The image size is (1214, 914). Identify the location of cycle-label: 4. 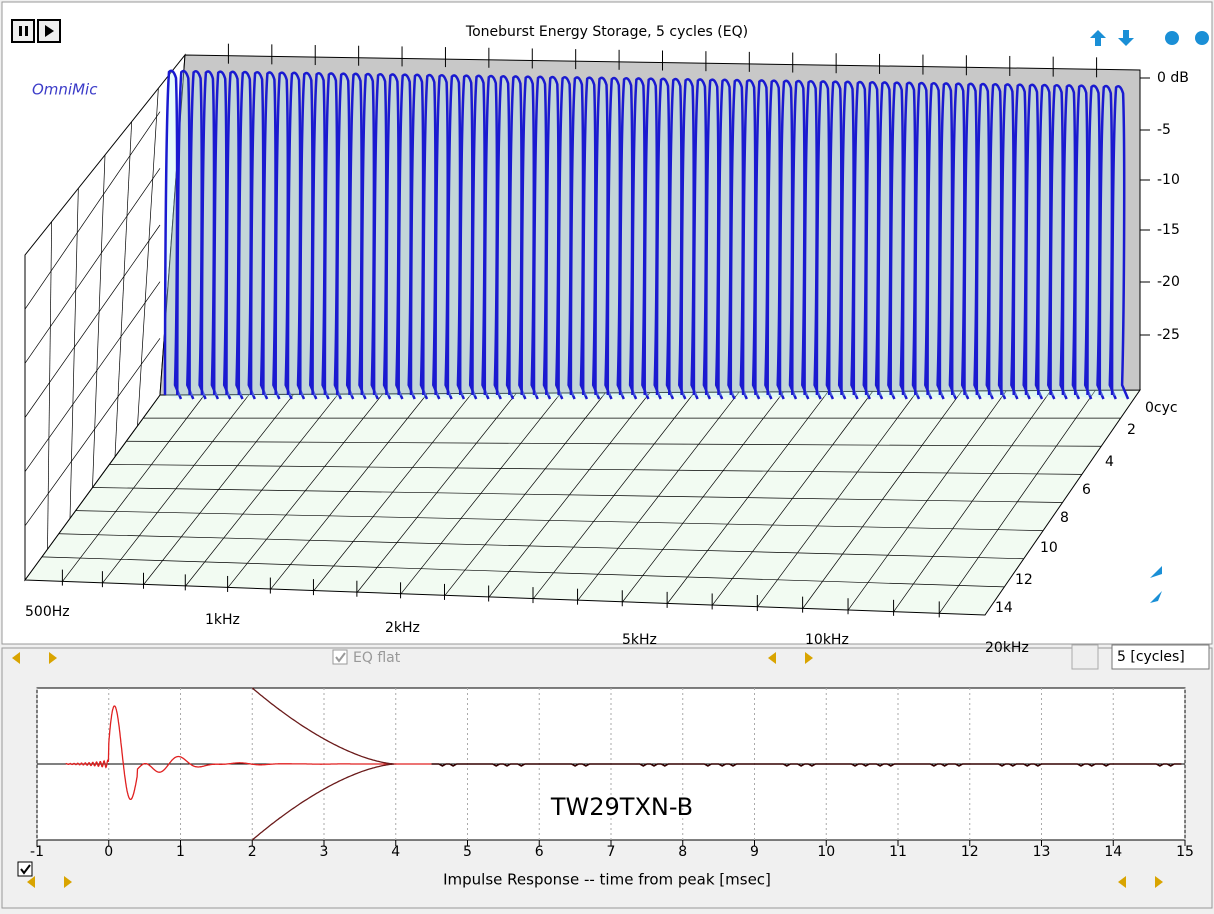
(1109, 462).